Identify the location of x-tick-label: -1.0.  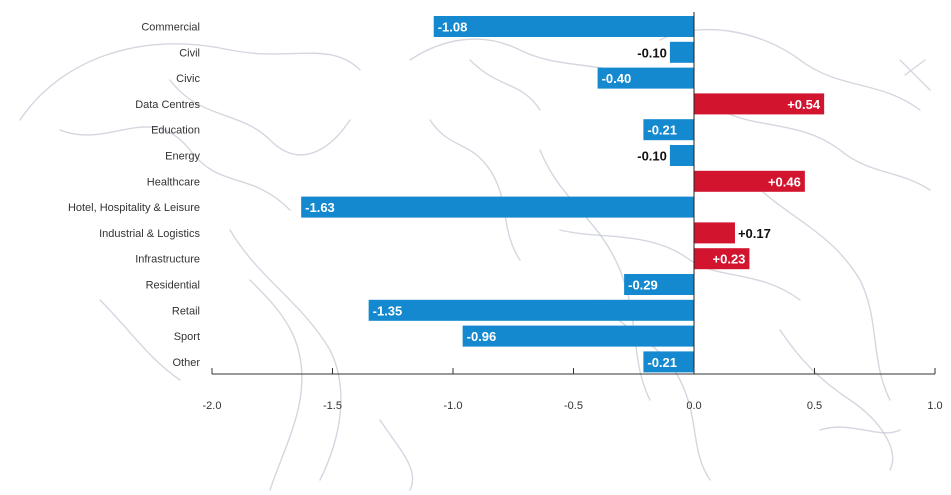
(453, 406).